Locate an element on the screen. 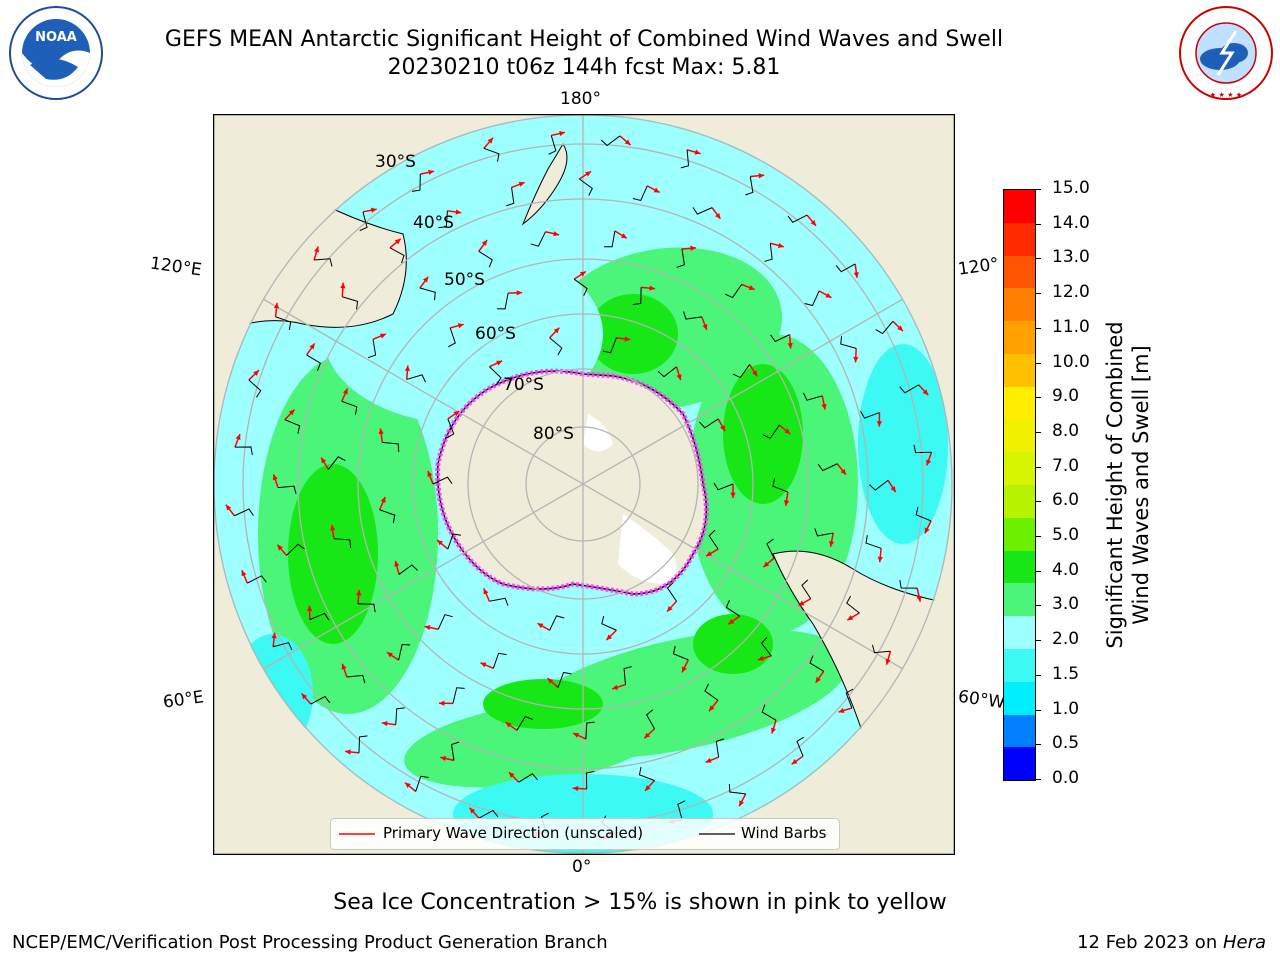 The image size is (1280, 960). footer-date-text: 12 Feb 2023 on is located at coordinates (1150, 942).